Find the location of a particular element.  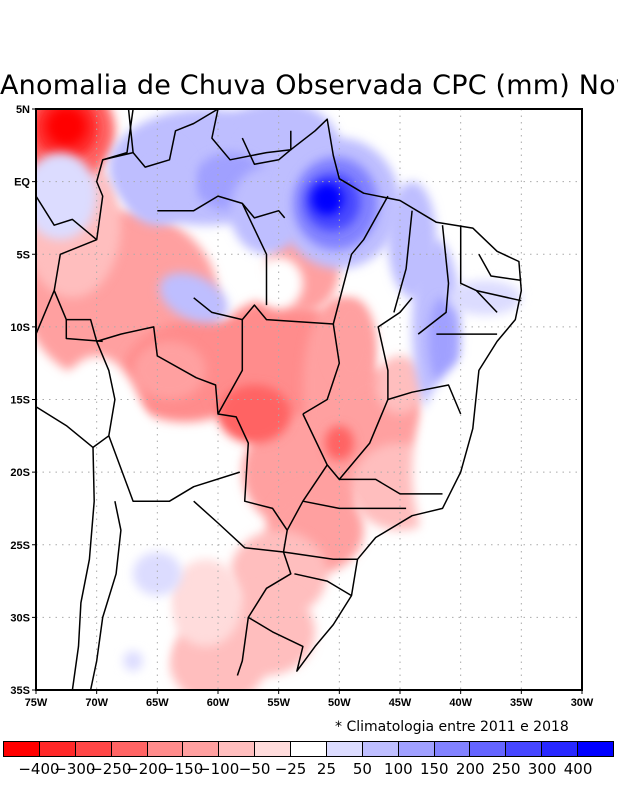

x-tick-label: 75W is located at coordinates (36, 703).